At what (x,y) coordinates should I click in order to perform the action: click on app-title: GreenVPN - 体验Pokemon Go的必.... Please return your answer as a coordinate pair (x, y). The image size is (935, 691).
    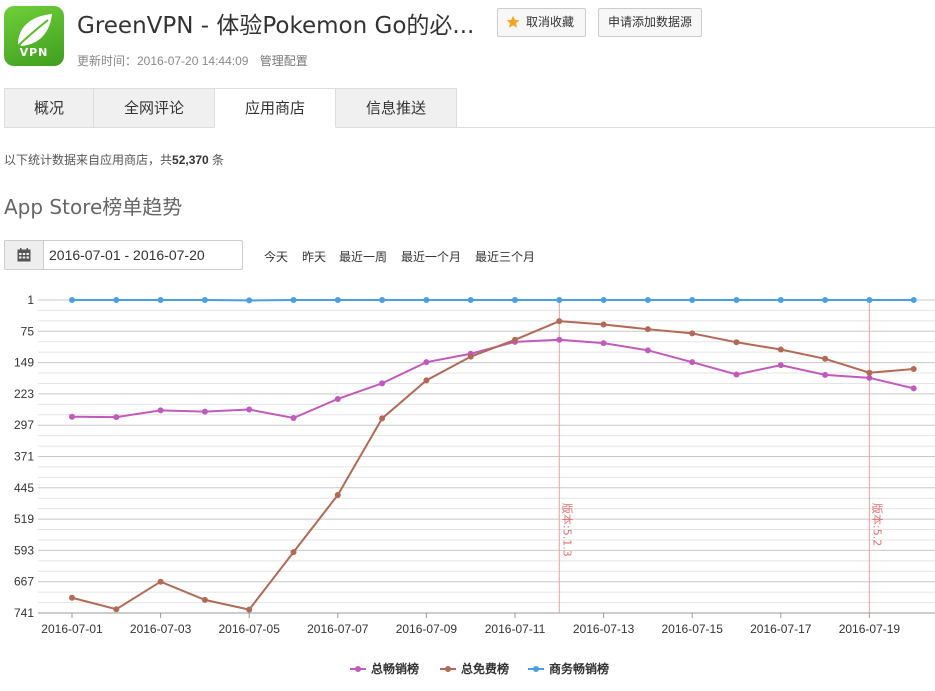
    Looking at the image, I should click on (276, 26).